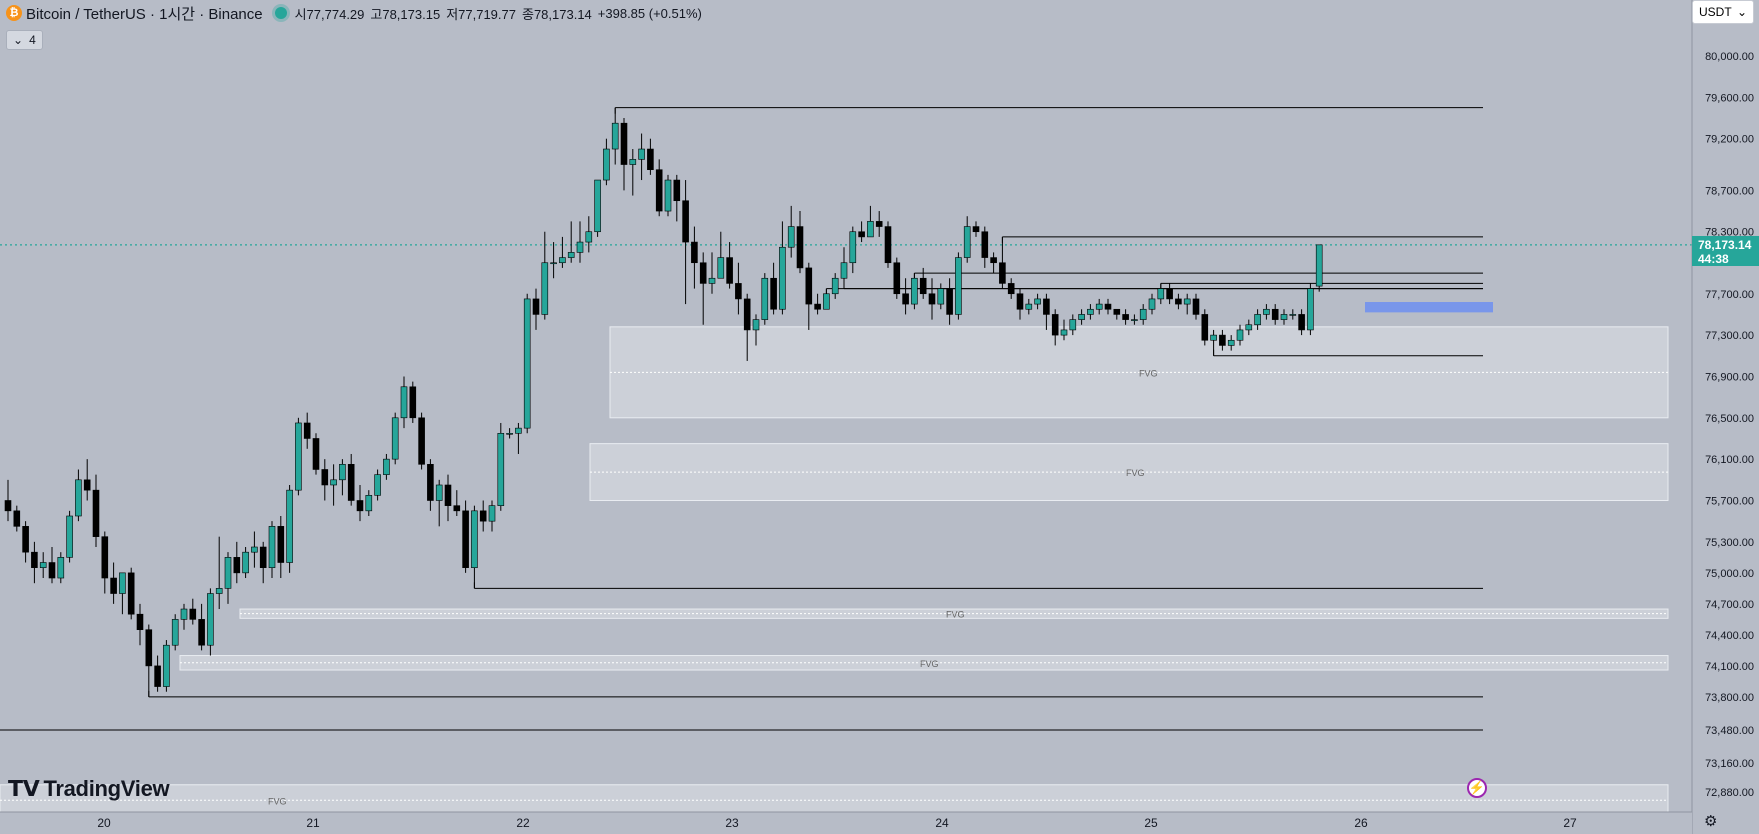 This screenshot has height=834, width=1759. Describe the element at coordinates (1729, 419) in the screenshot. I see `price-tick-label: 76,500.00` at that location.